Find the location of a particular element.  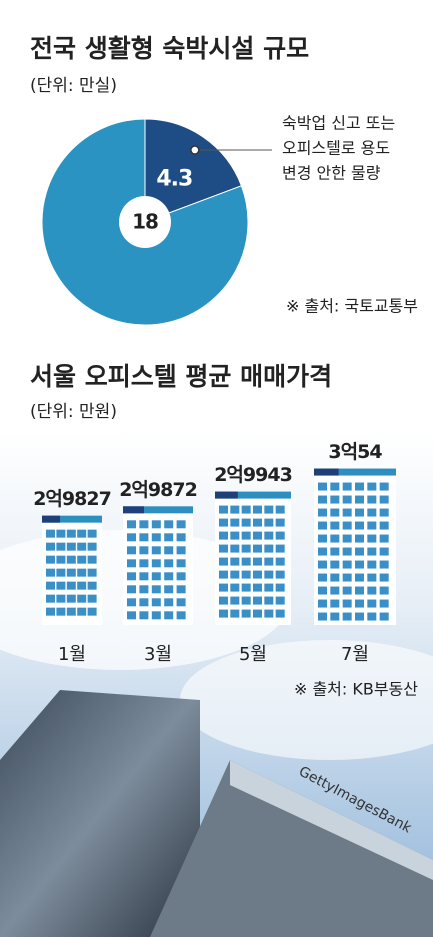

chart-title: 서울 오피스텔 평균 매매가격 is located at coordinates (181, 376).